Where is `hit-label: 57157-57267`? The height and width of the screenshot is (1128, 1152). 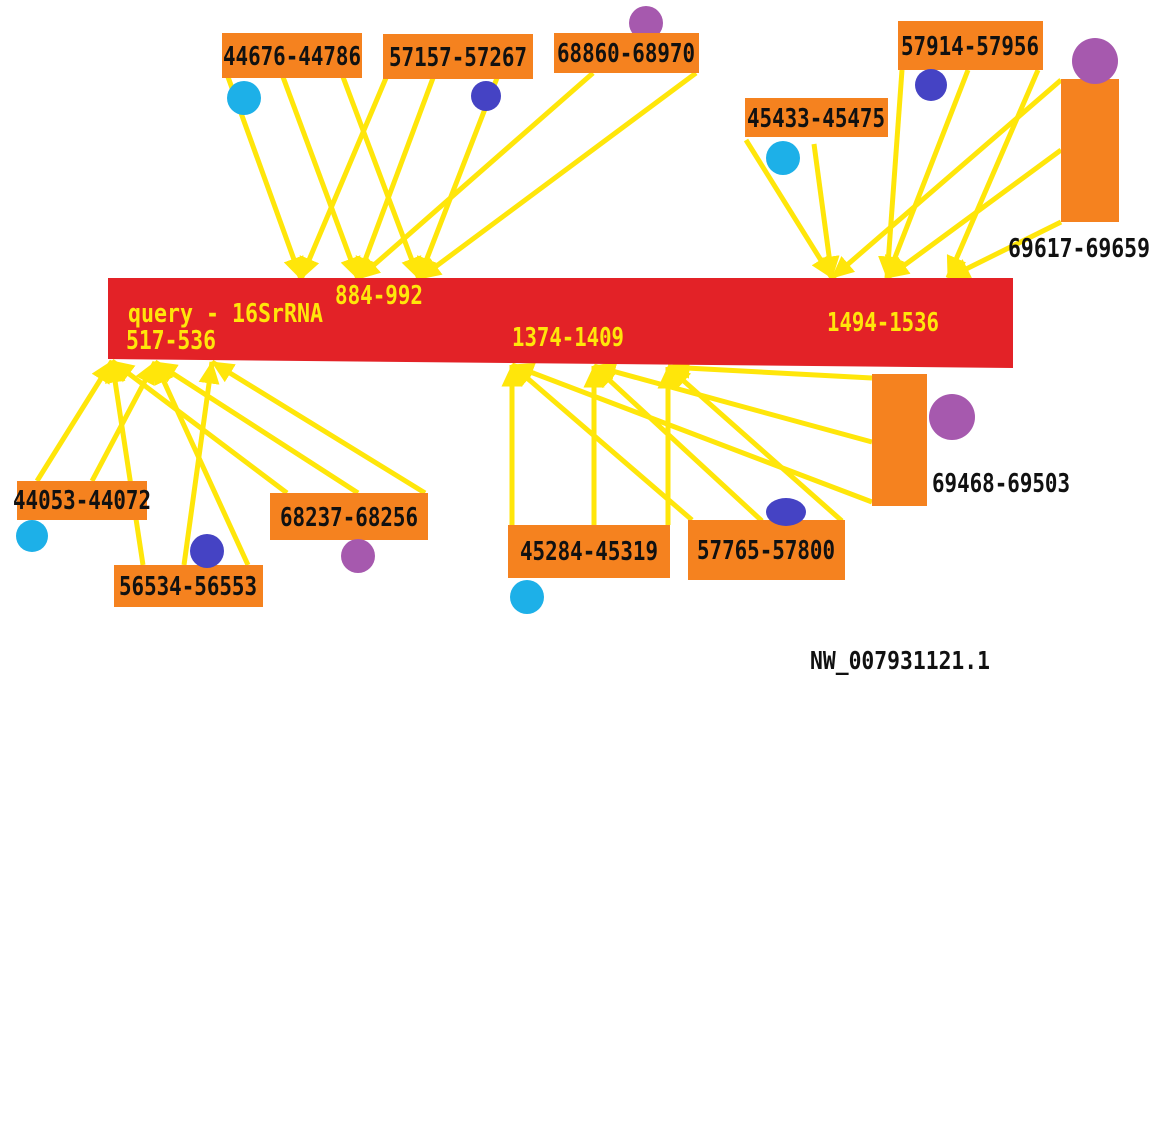
hit-label: 57157-57267 is located at coordinates (458, 58).